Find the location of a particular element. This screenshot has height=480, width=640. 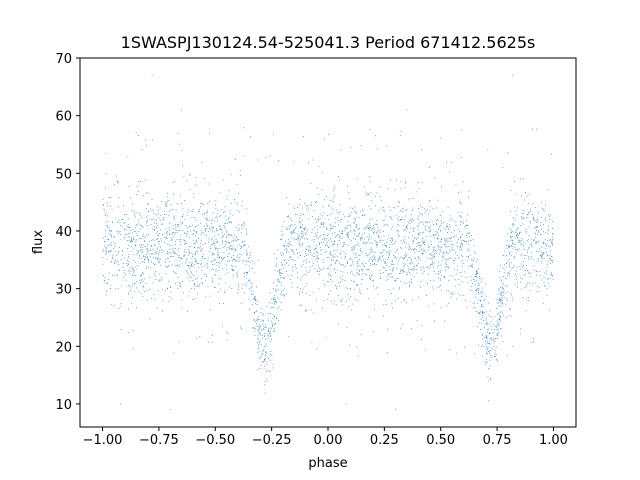

x-axis-ticks: −1.00 −0.75 −0.50 −0.25 0.00 0.25 0.50 0.75 1.00 is located at coordinates (325, 437).